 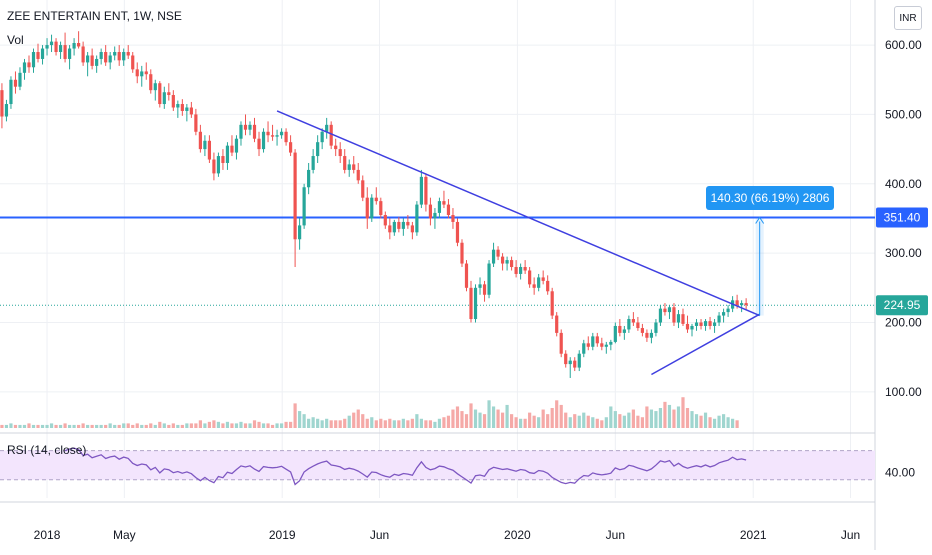 What do you see at coordinates (15, 40) in the screenshot?
I see `volume-label: Vol` at bounding box center [15, 40].